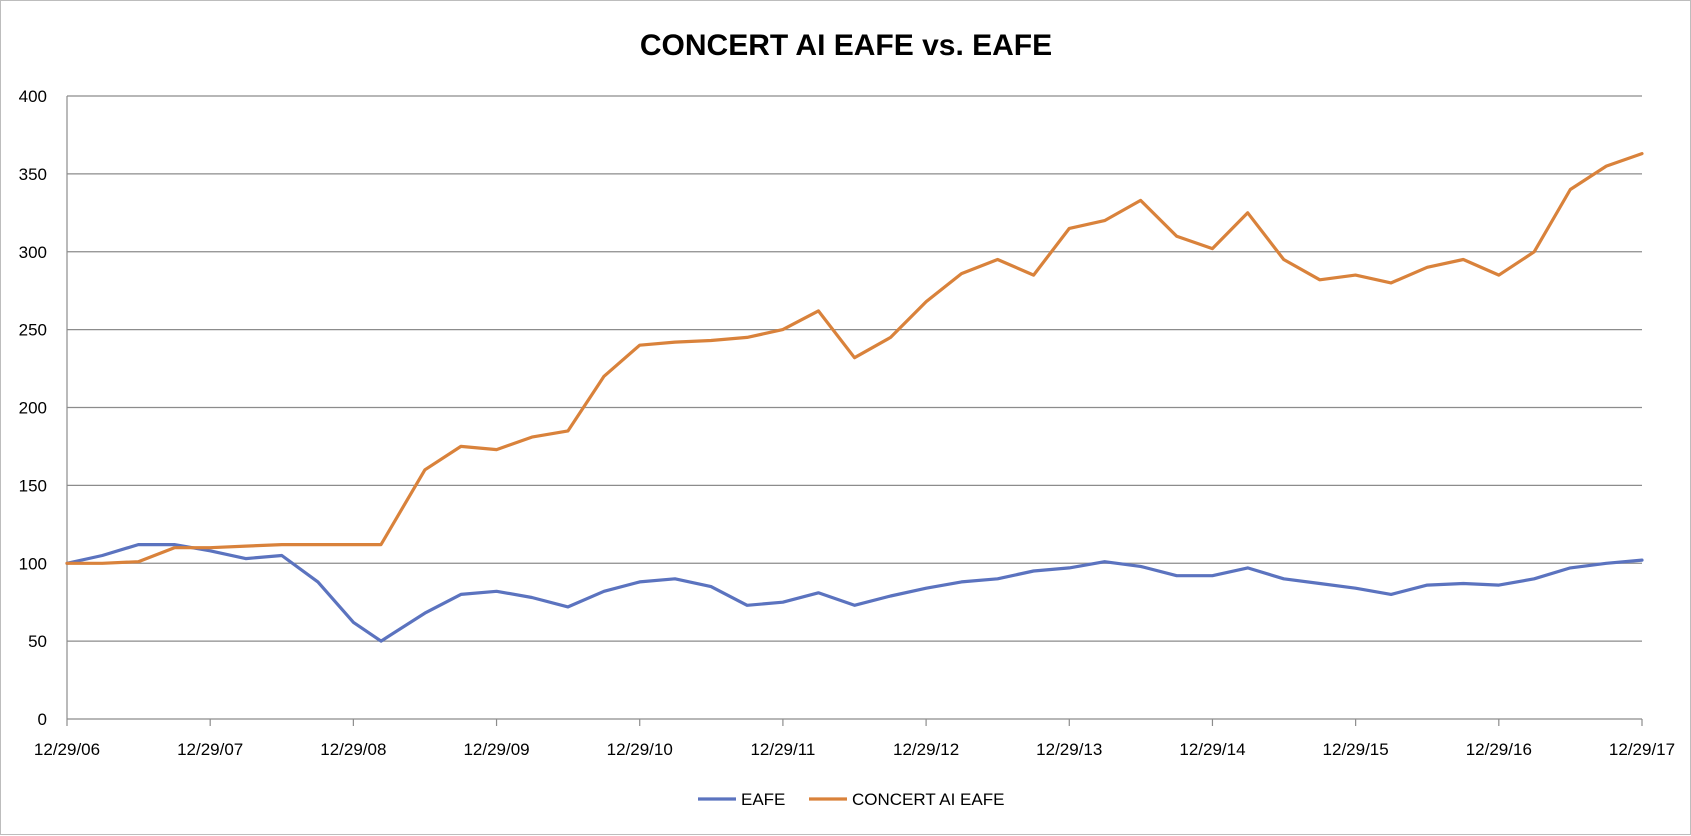 Image resolution: width=1691 pixels, height=836 pixels. Describe the element at coordinates (210, 749) in the screenshot. I see `x-tick-label: 12/29/07` at that location.